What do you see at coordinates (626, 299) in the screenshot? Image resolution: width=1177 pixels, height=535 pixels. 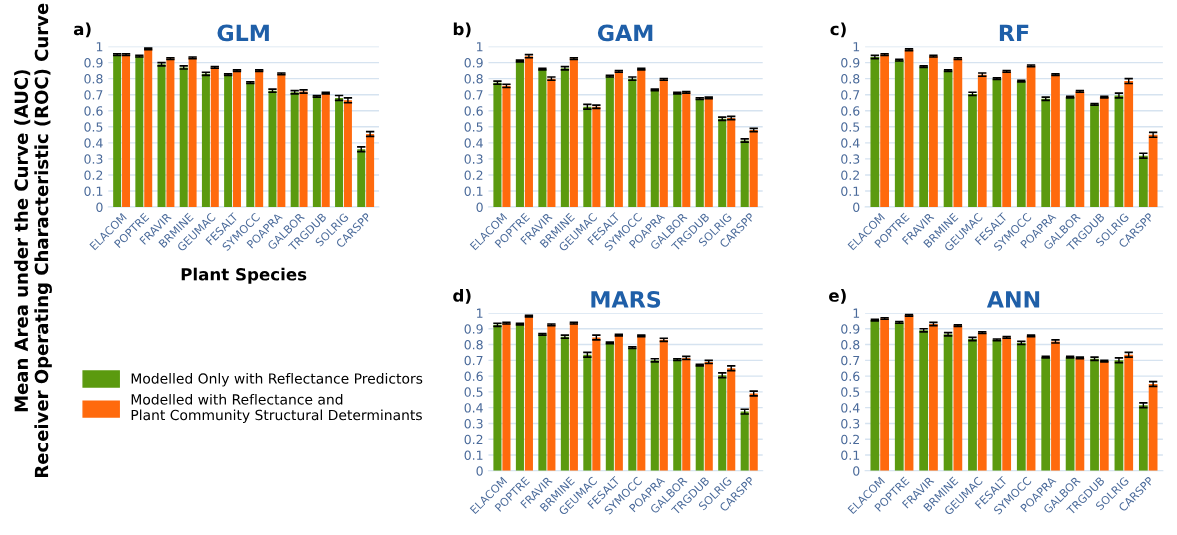 I see `chart-title: MARS` at bounding box center [626, 299].